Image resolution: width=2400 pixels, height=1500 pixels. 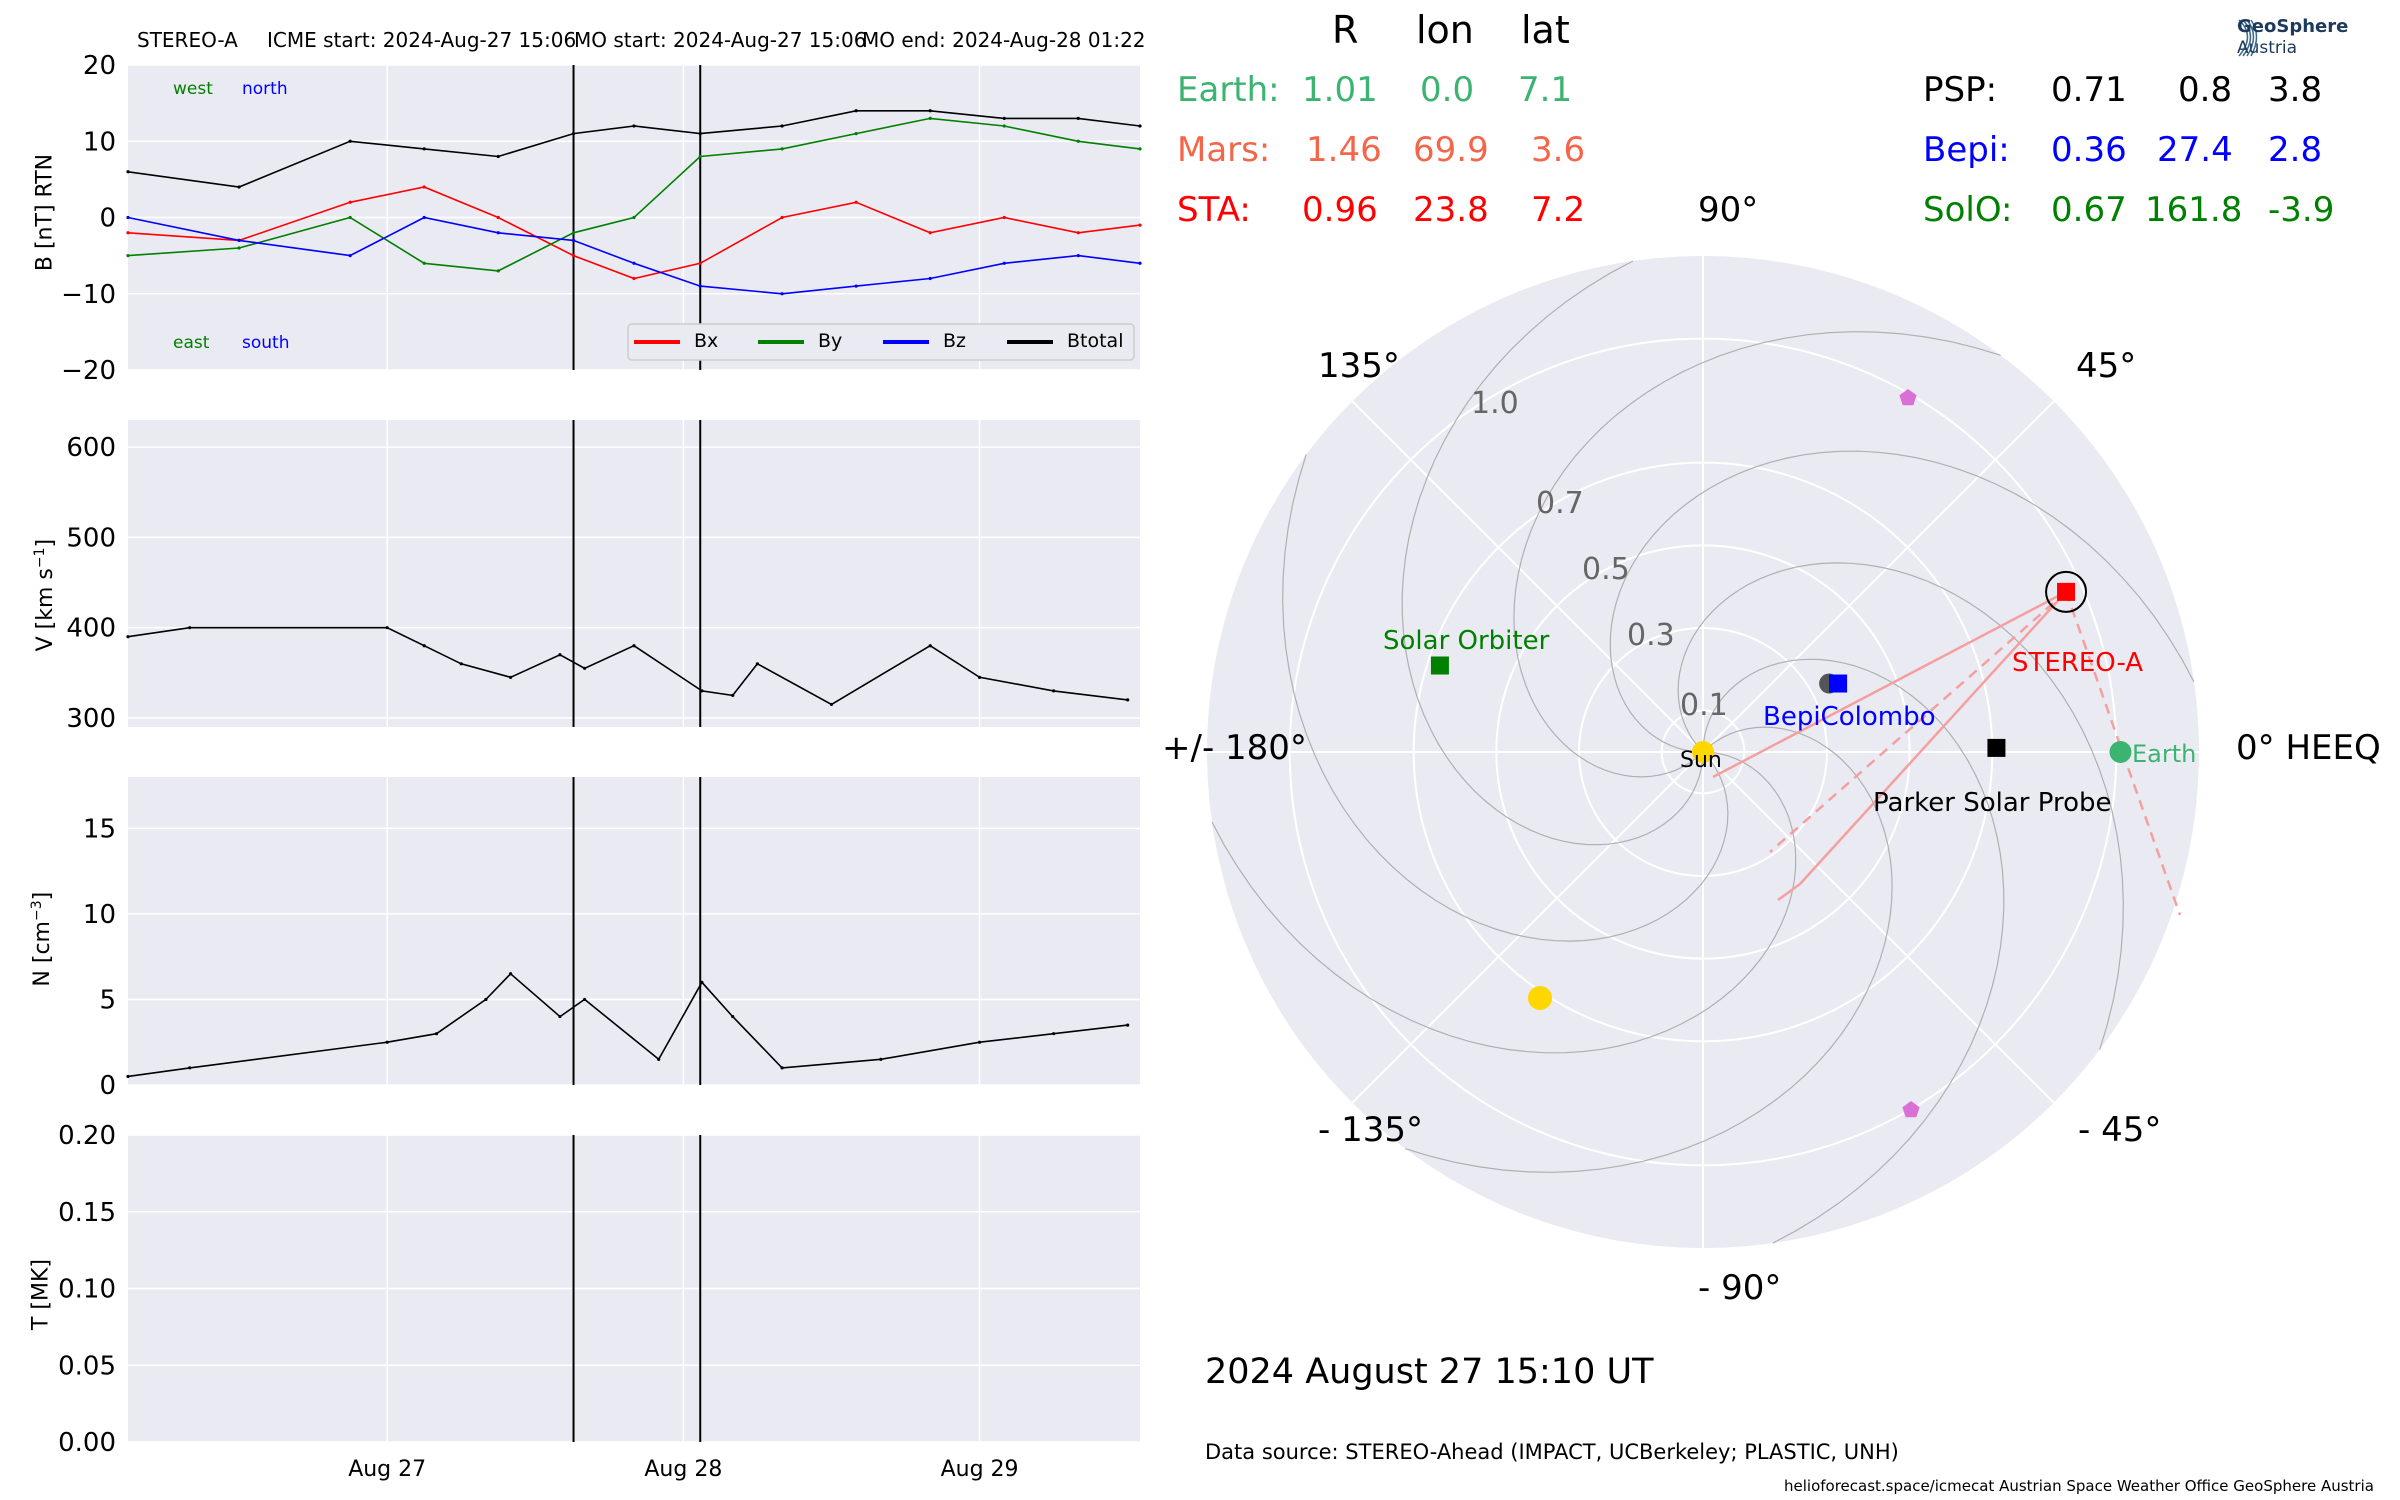 What do you see at coordinates (1789, 892) in the screenshot?
I see `sta-fov-line` at bounding box center [1789, 892].